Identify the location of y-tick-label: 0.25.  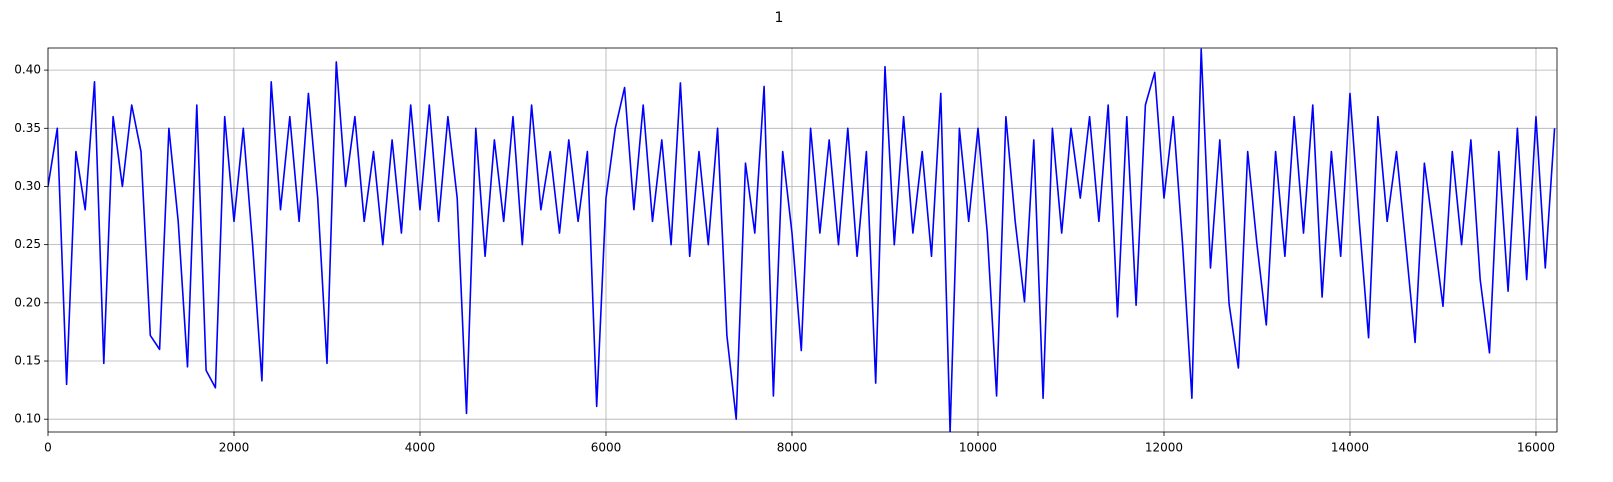
(27, 244).